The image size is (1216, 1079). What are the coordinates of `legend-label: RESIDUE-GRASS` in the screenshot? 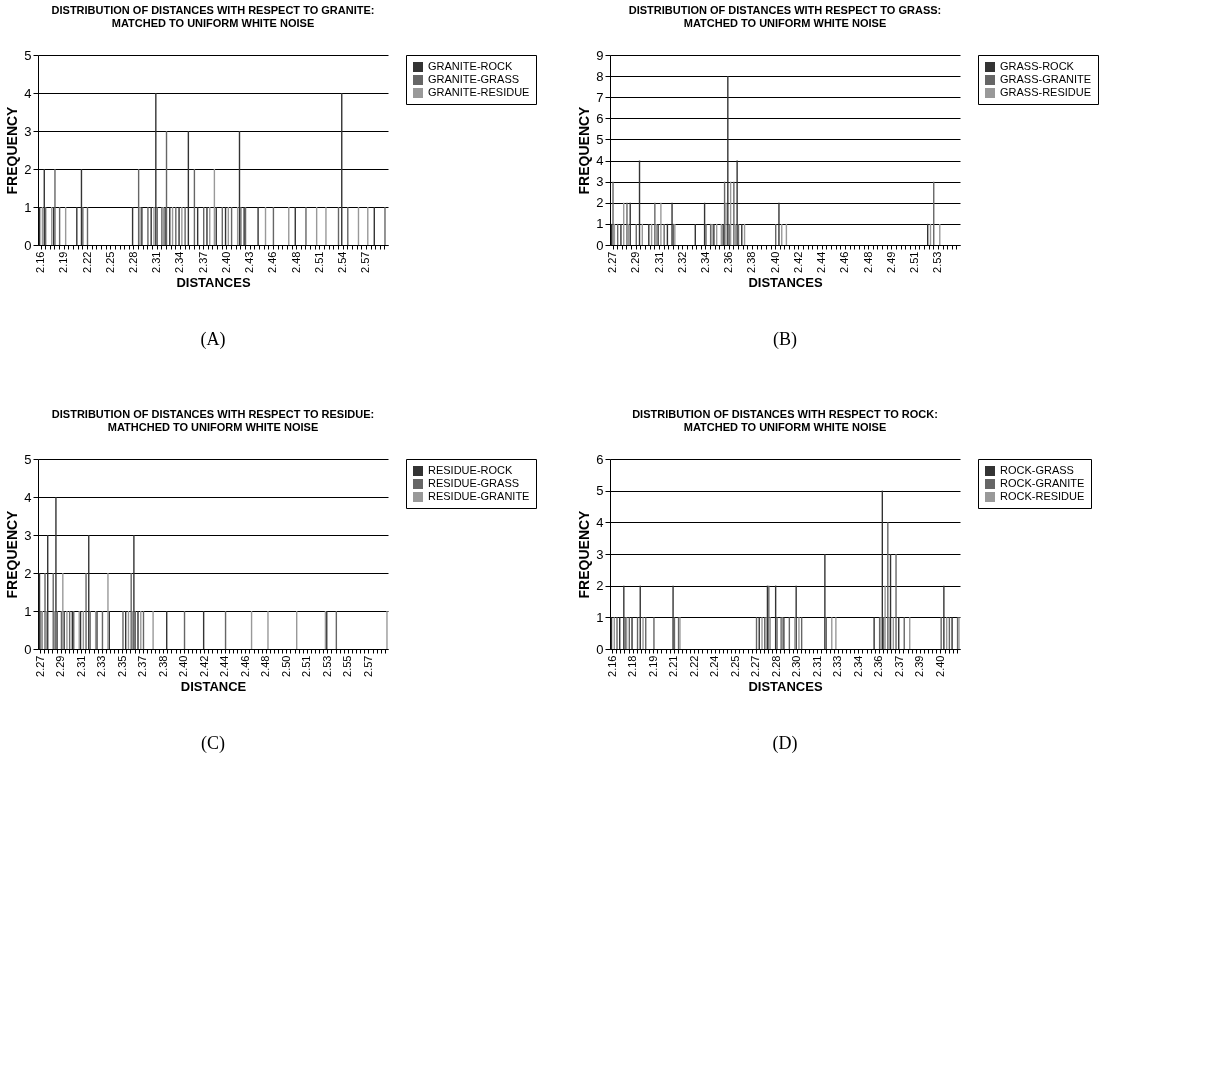 It's located at (474, 483).